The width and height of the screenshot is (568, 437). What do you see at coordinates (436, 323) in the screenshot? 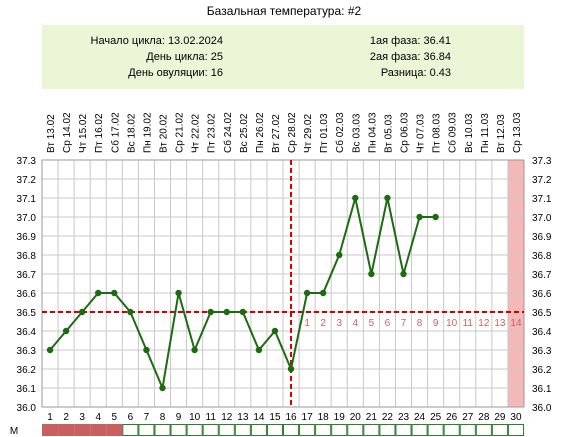
I see `luteal-day-number: 9` at bounding box center [436, 323].